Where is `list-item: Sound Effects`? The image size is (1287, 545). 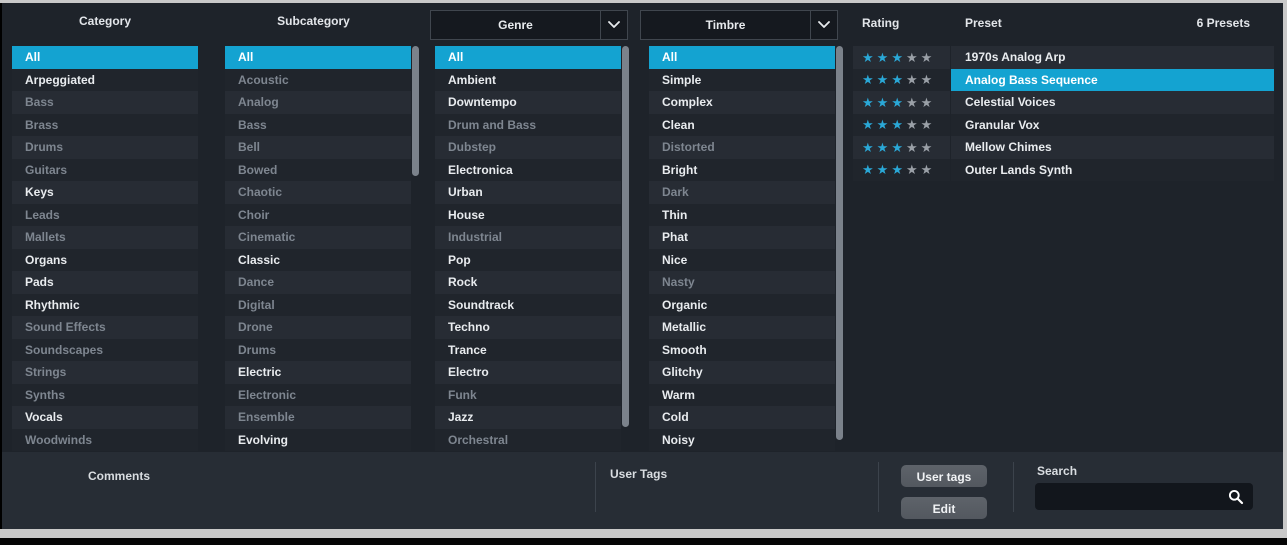 list-item: Sound Effects is located at coordinates (105, 327).